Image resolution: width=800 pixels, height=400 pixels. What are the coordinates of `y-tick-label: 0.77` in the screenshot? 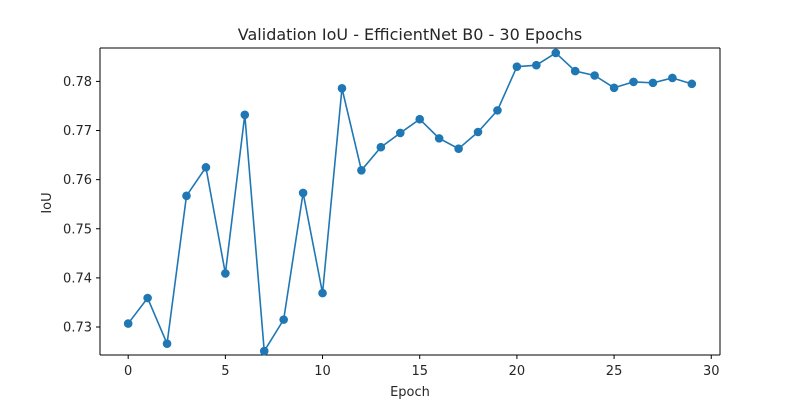 It's located at (77, 131).